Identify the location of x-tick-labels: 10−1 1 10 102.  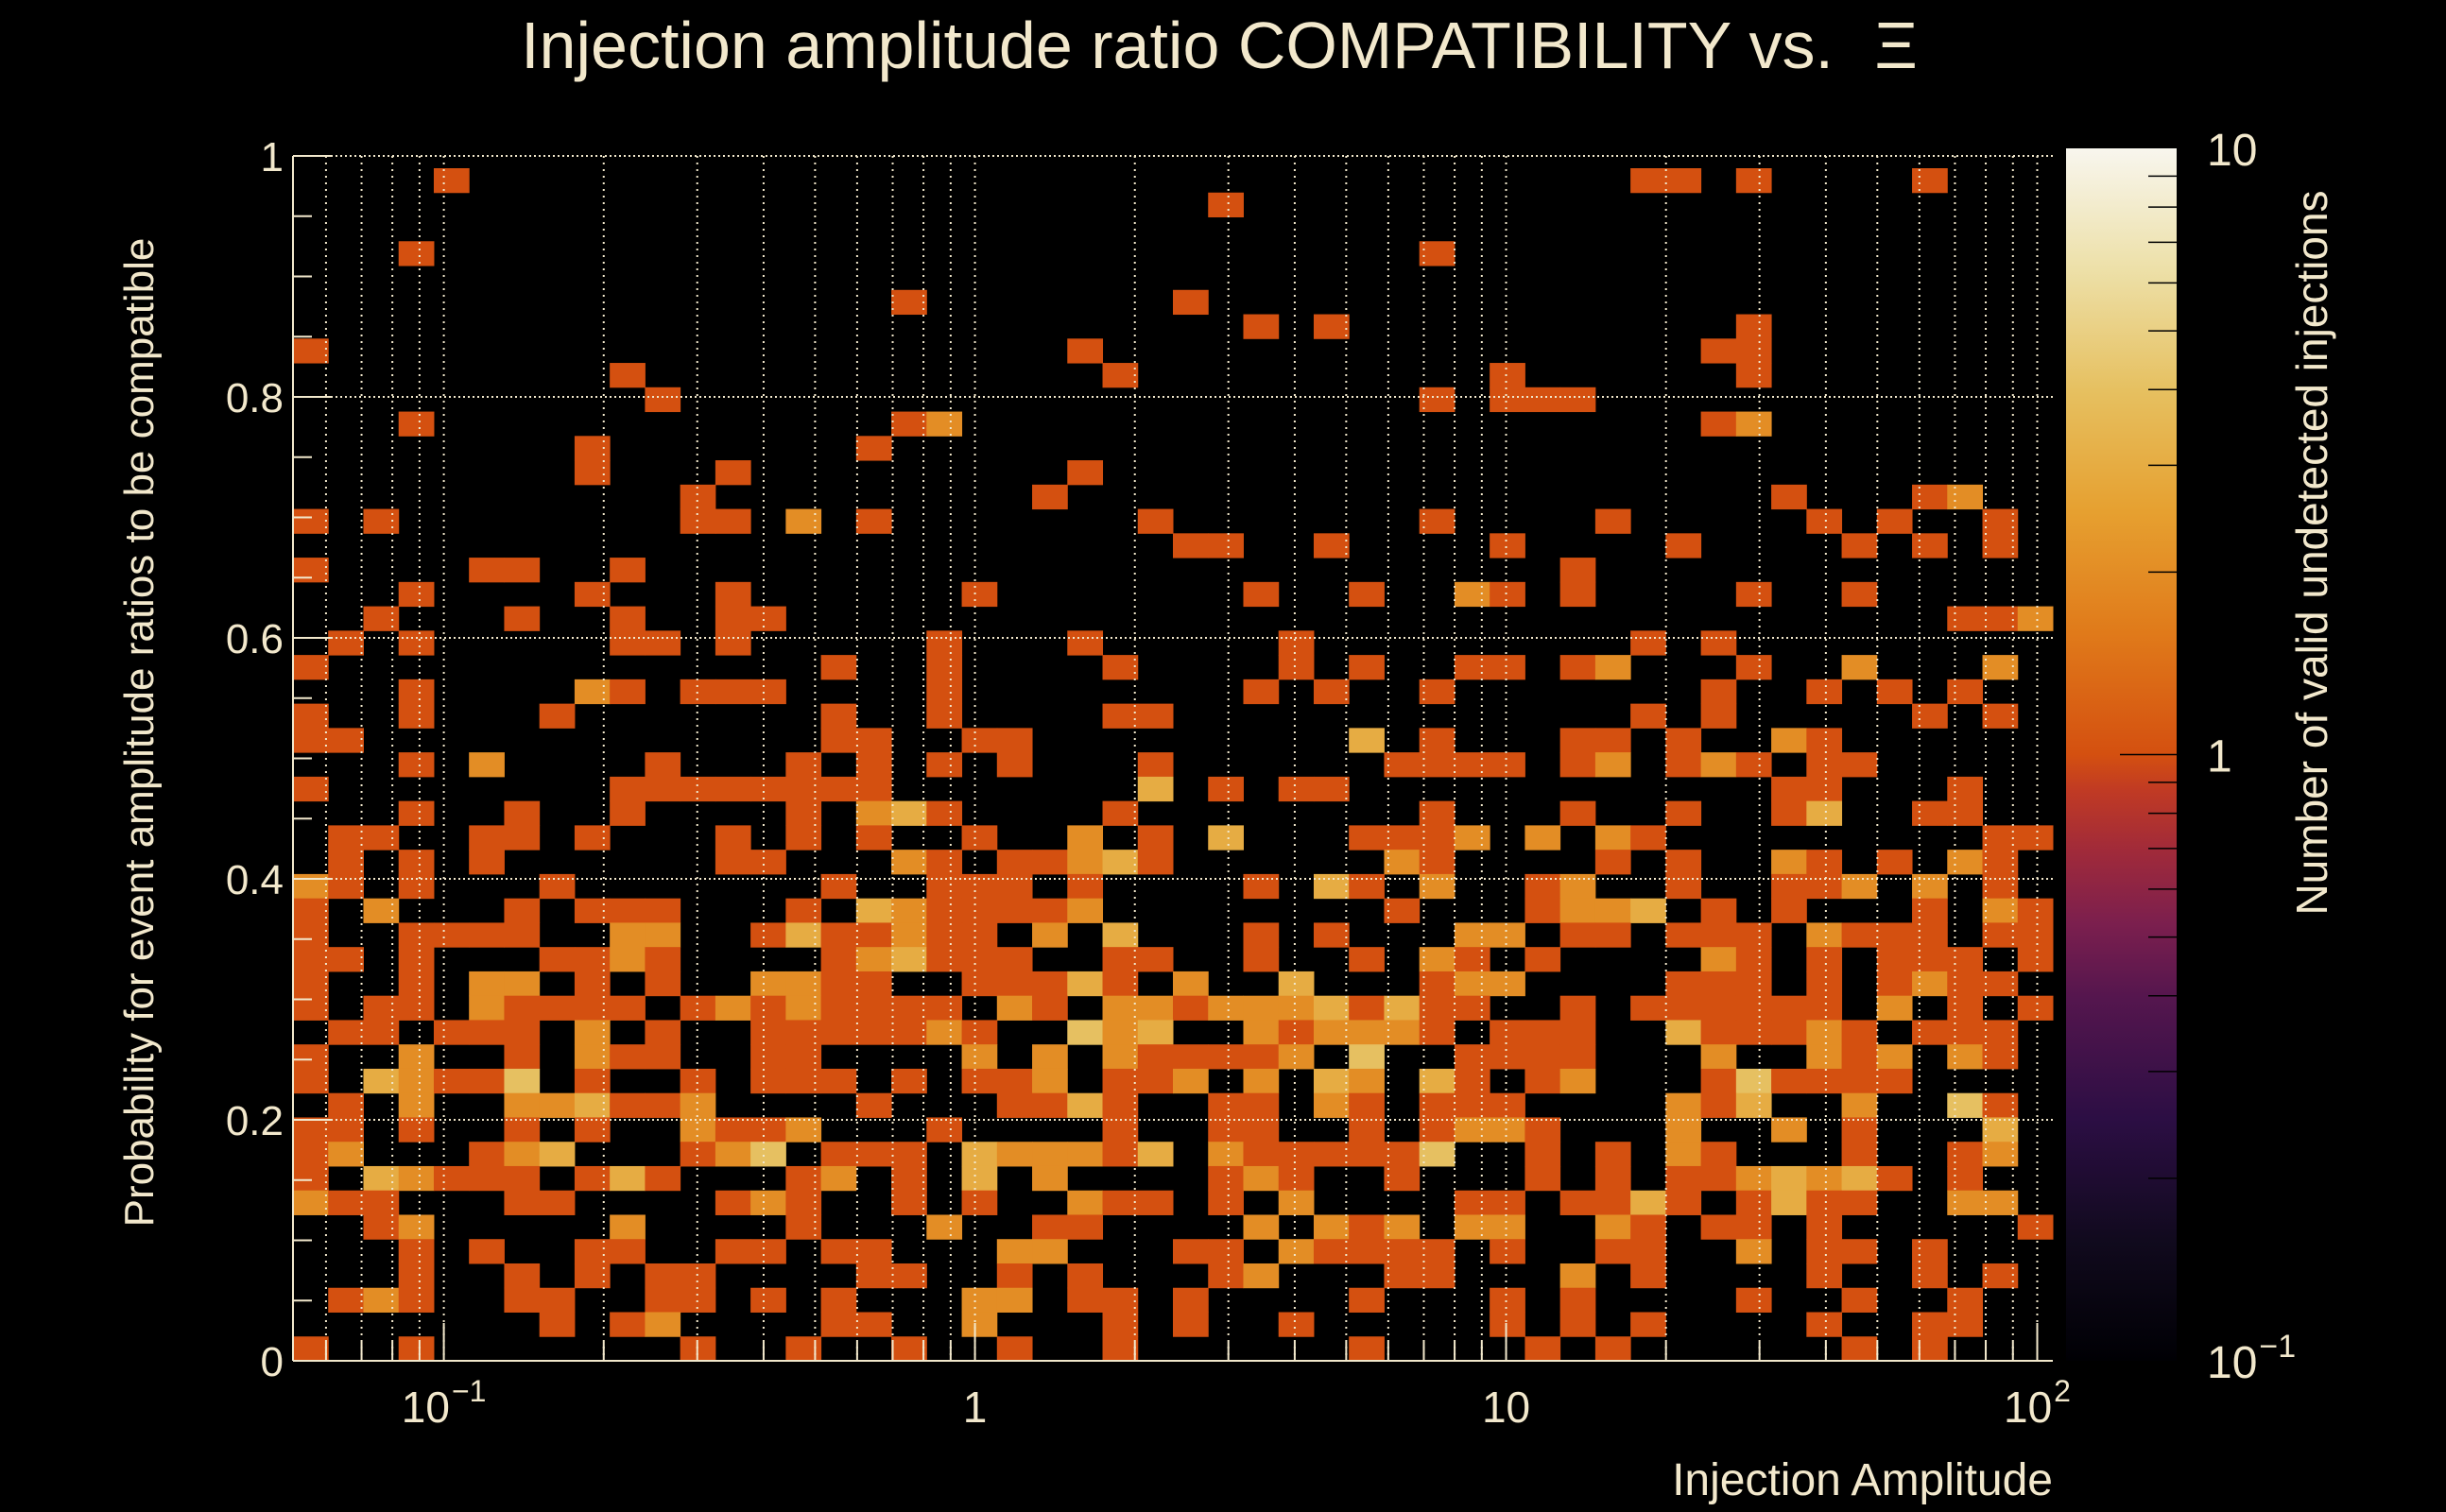
(1236, 1403).